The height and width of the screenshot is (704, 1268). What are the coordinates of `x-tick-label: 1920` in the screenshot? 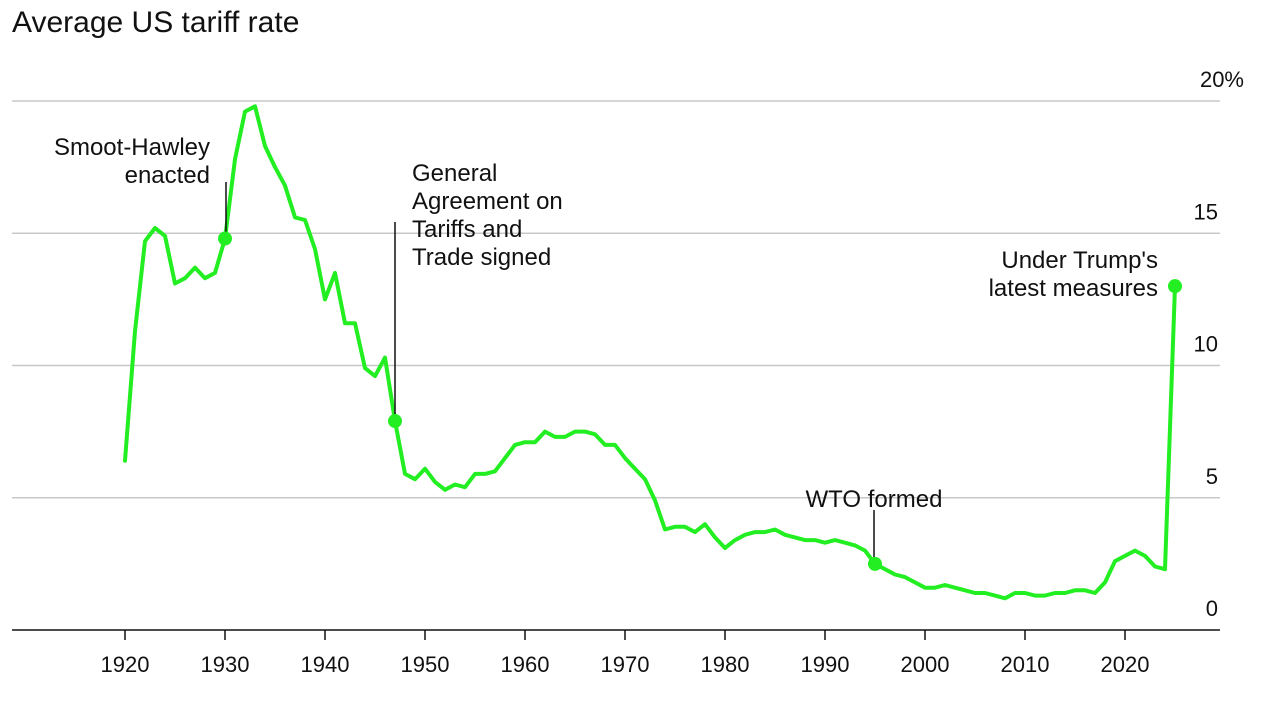 It's located at (125, 664).